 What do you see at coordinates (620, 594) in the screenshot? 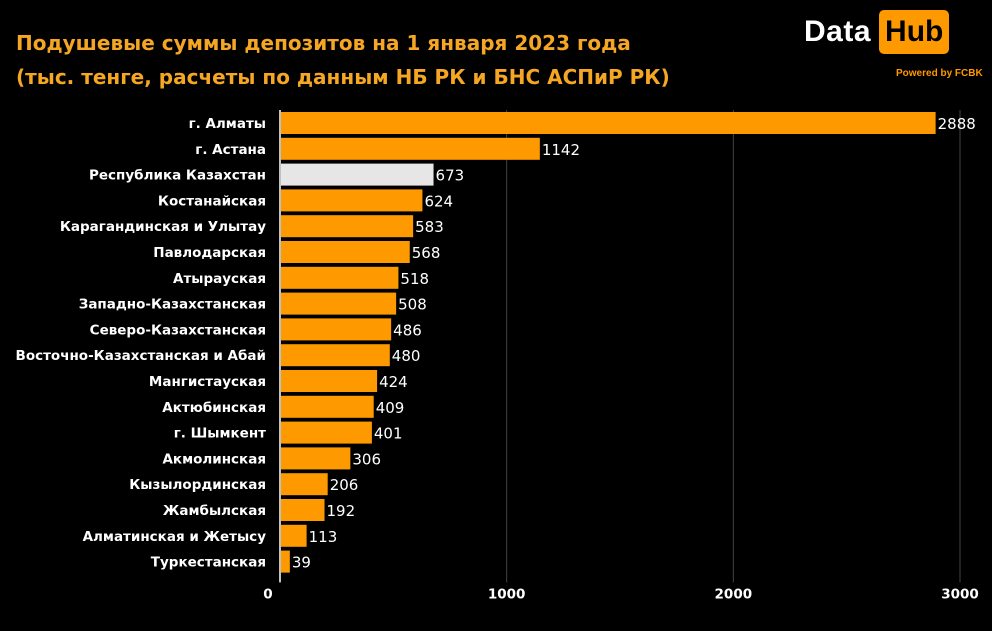
I see `x-axis-ticks: 0 1000 2000 3000` at bounding box center [620, 594].